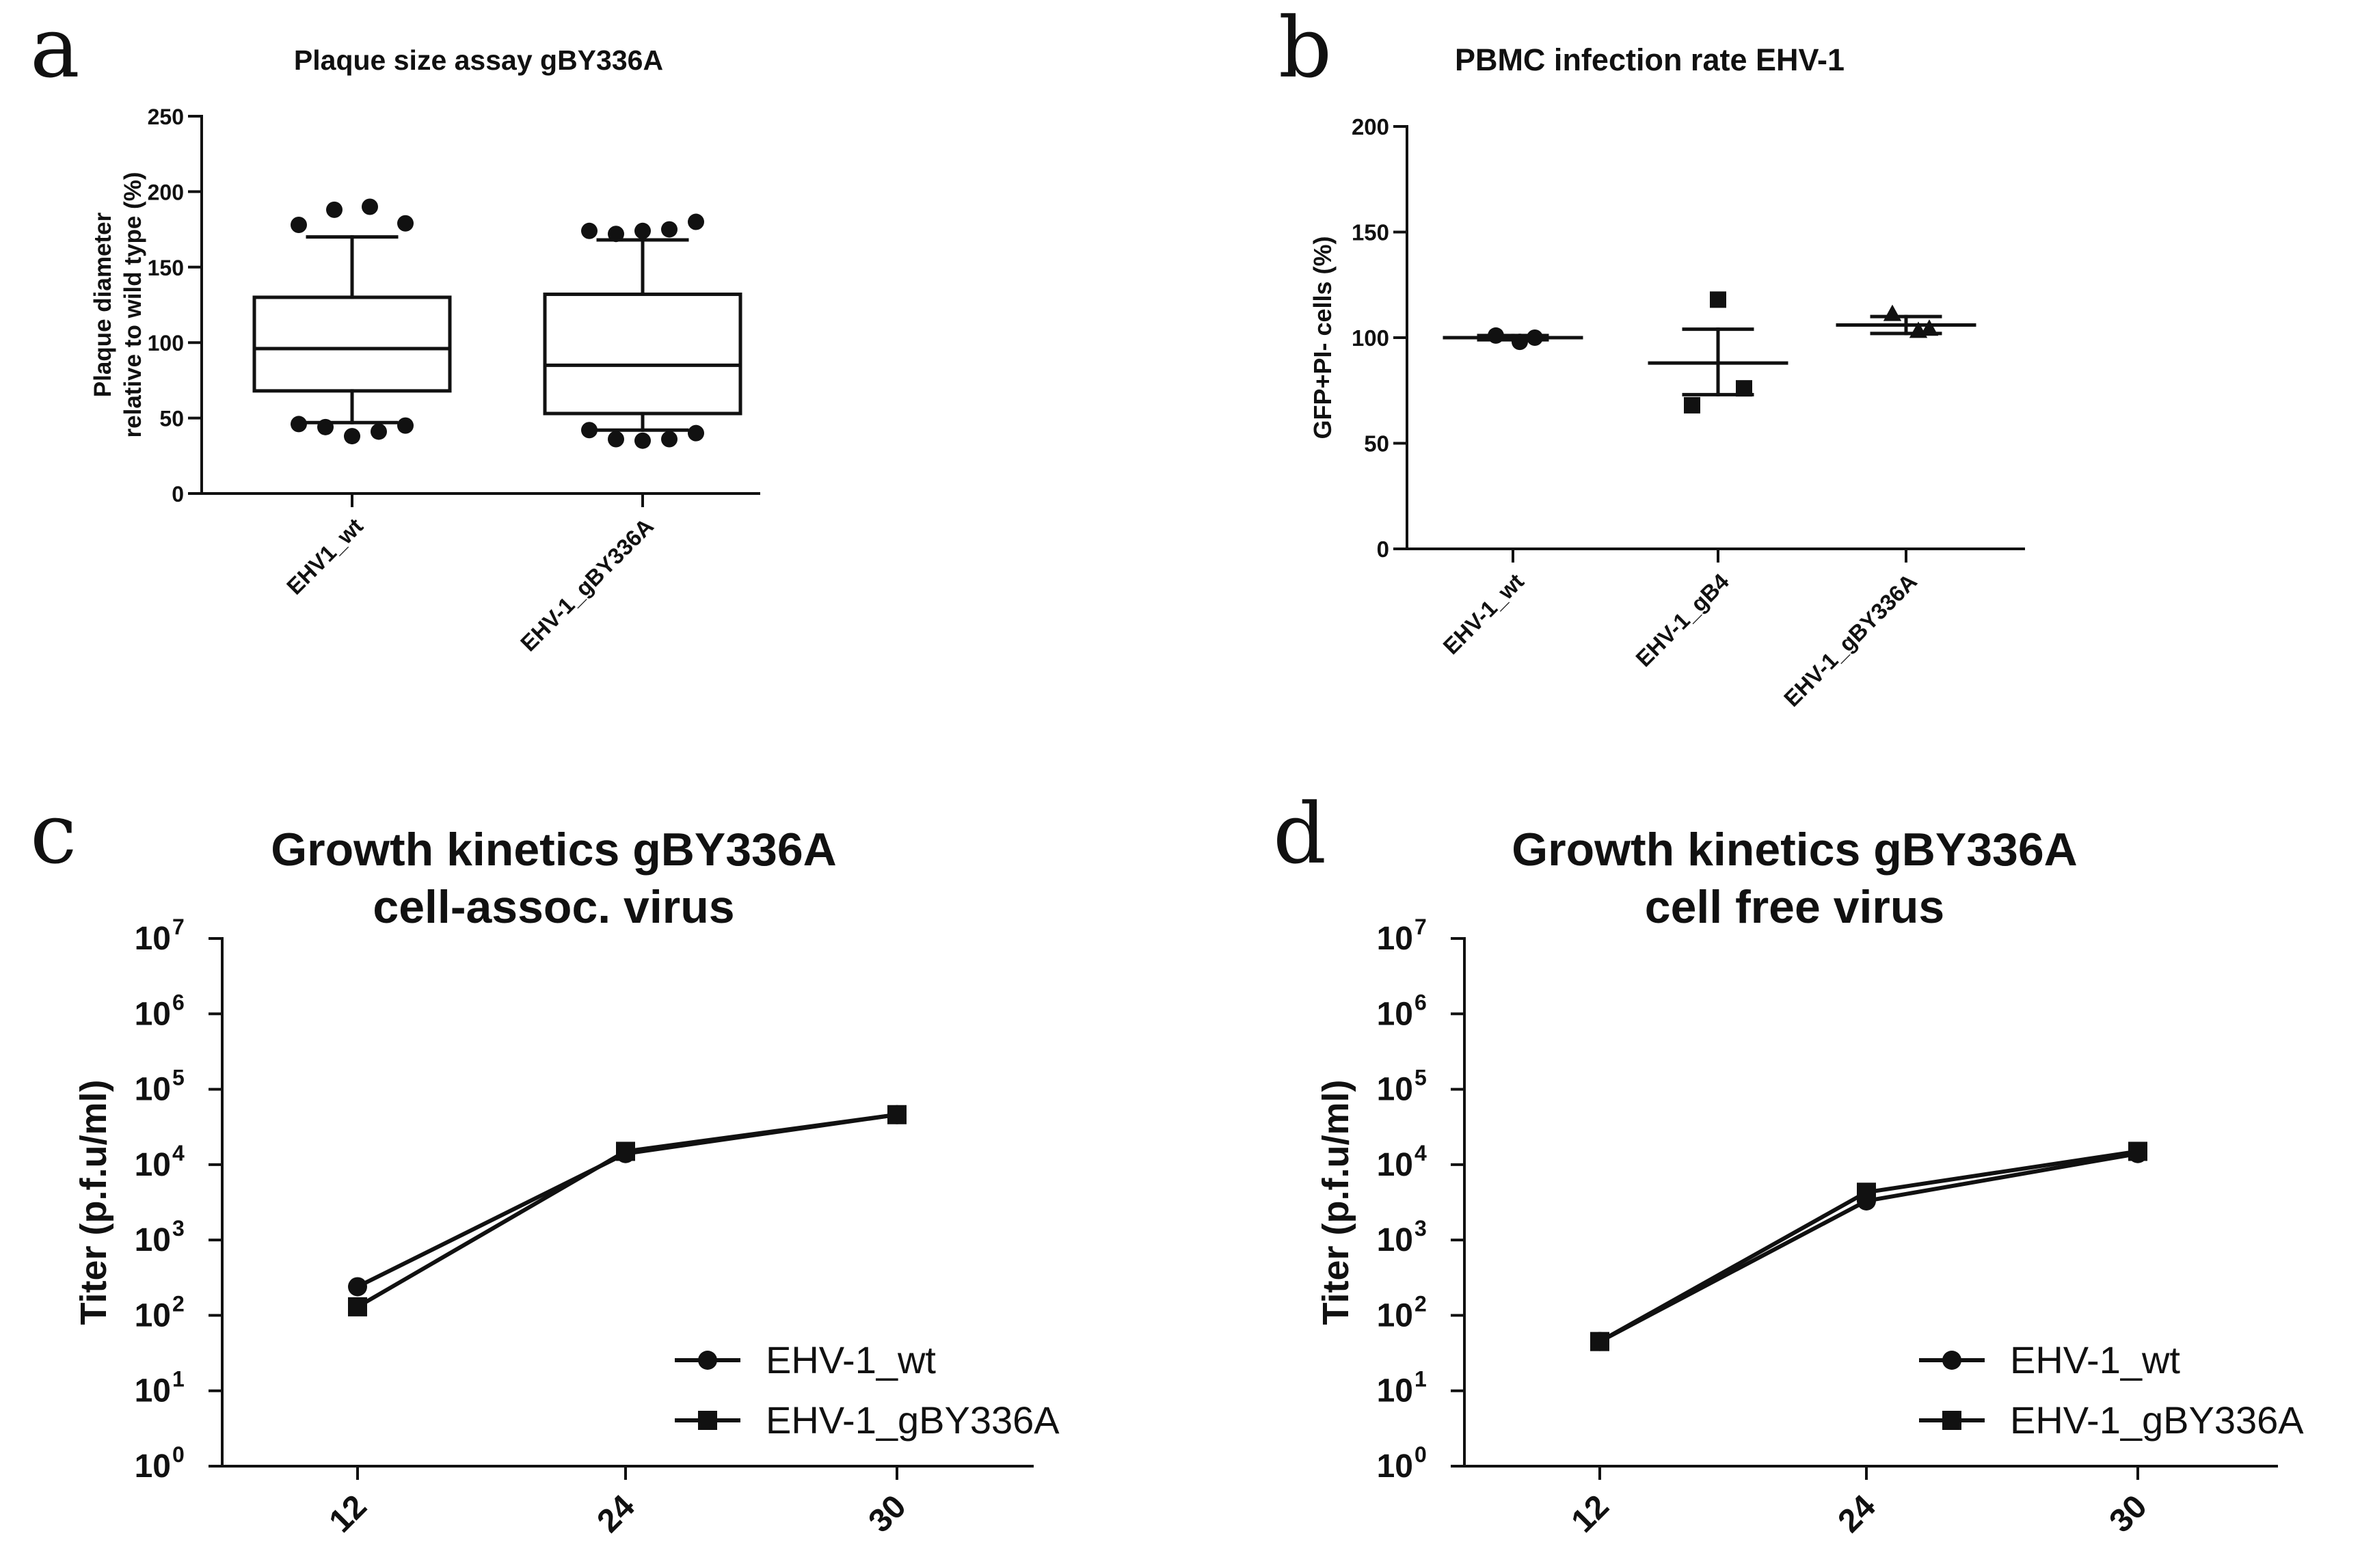  I want to click on y-tick-exponent: 5, so click(178, 1078).